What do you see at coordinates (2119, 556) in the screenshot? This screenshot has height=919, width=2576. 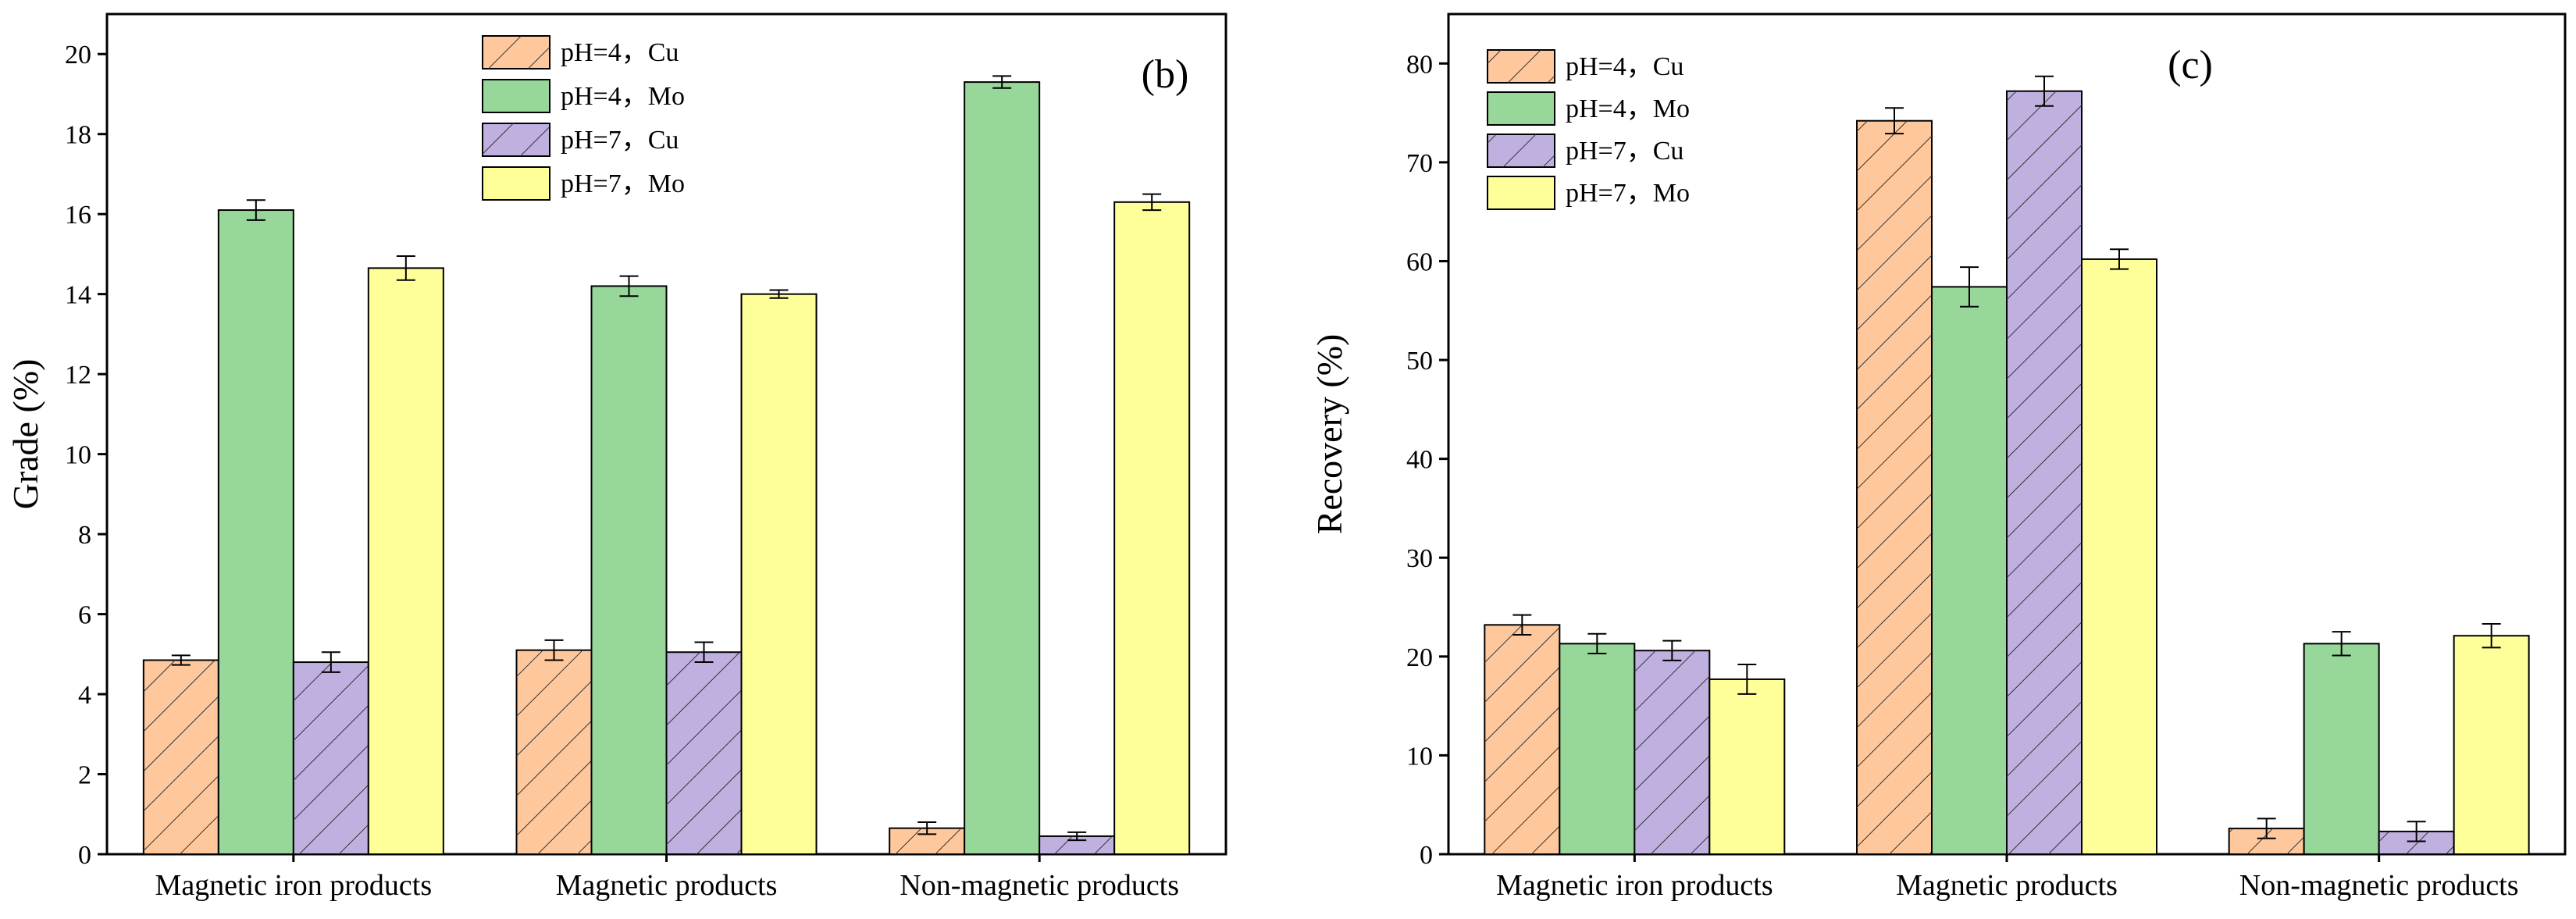 I see `bar-recovery-s3-c1` at bounding box center [2119, 556].